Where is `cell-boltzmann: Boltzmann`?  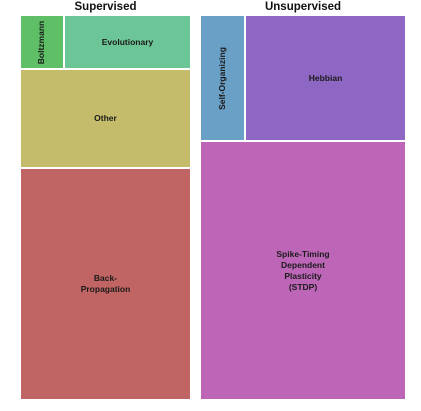 cell-boltzmann: Boltzmann is located at coordinates (42, 42).